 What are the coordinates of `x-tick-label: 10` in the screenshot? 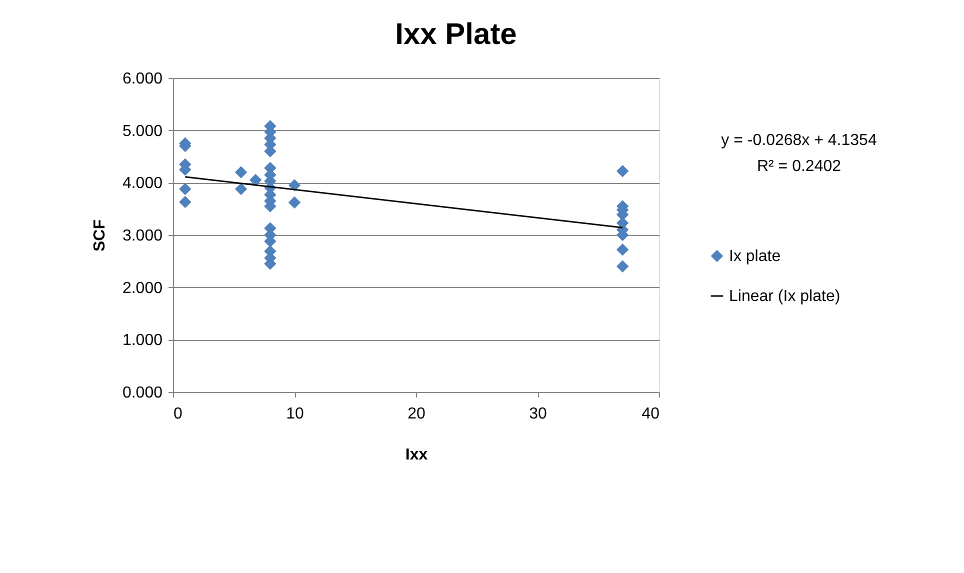 It's located at (295, 414).